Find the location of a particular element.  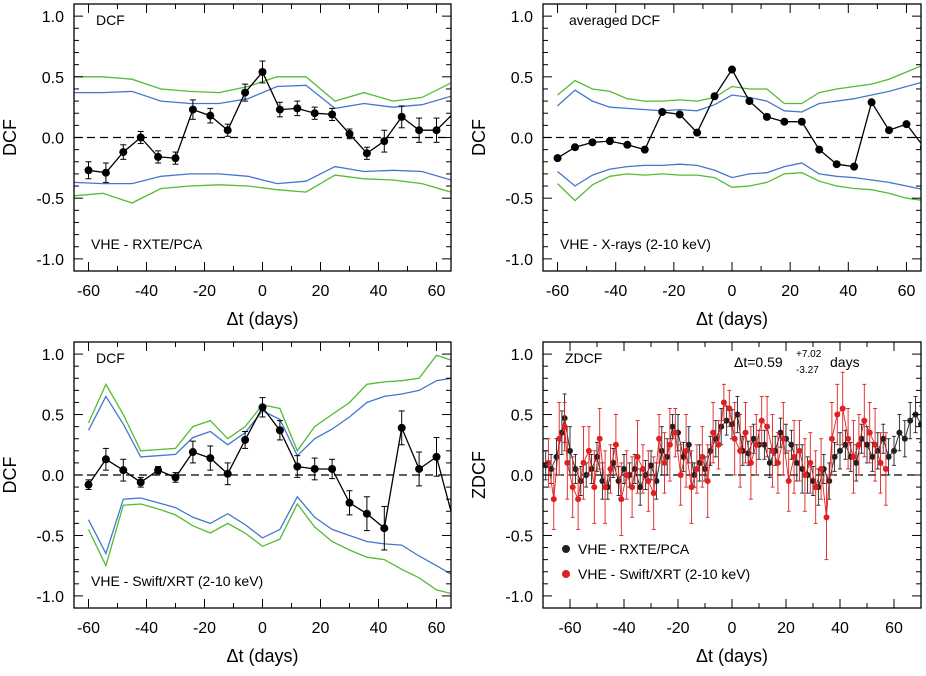

panel-label: DCF is located at coordinates (110, 20).